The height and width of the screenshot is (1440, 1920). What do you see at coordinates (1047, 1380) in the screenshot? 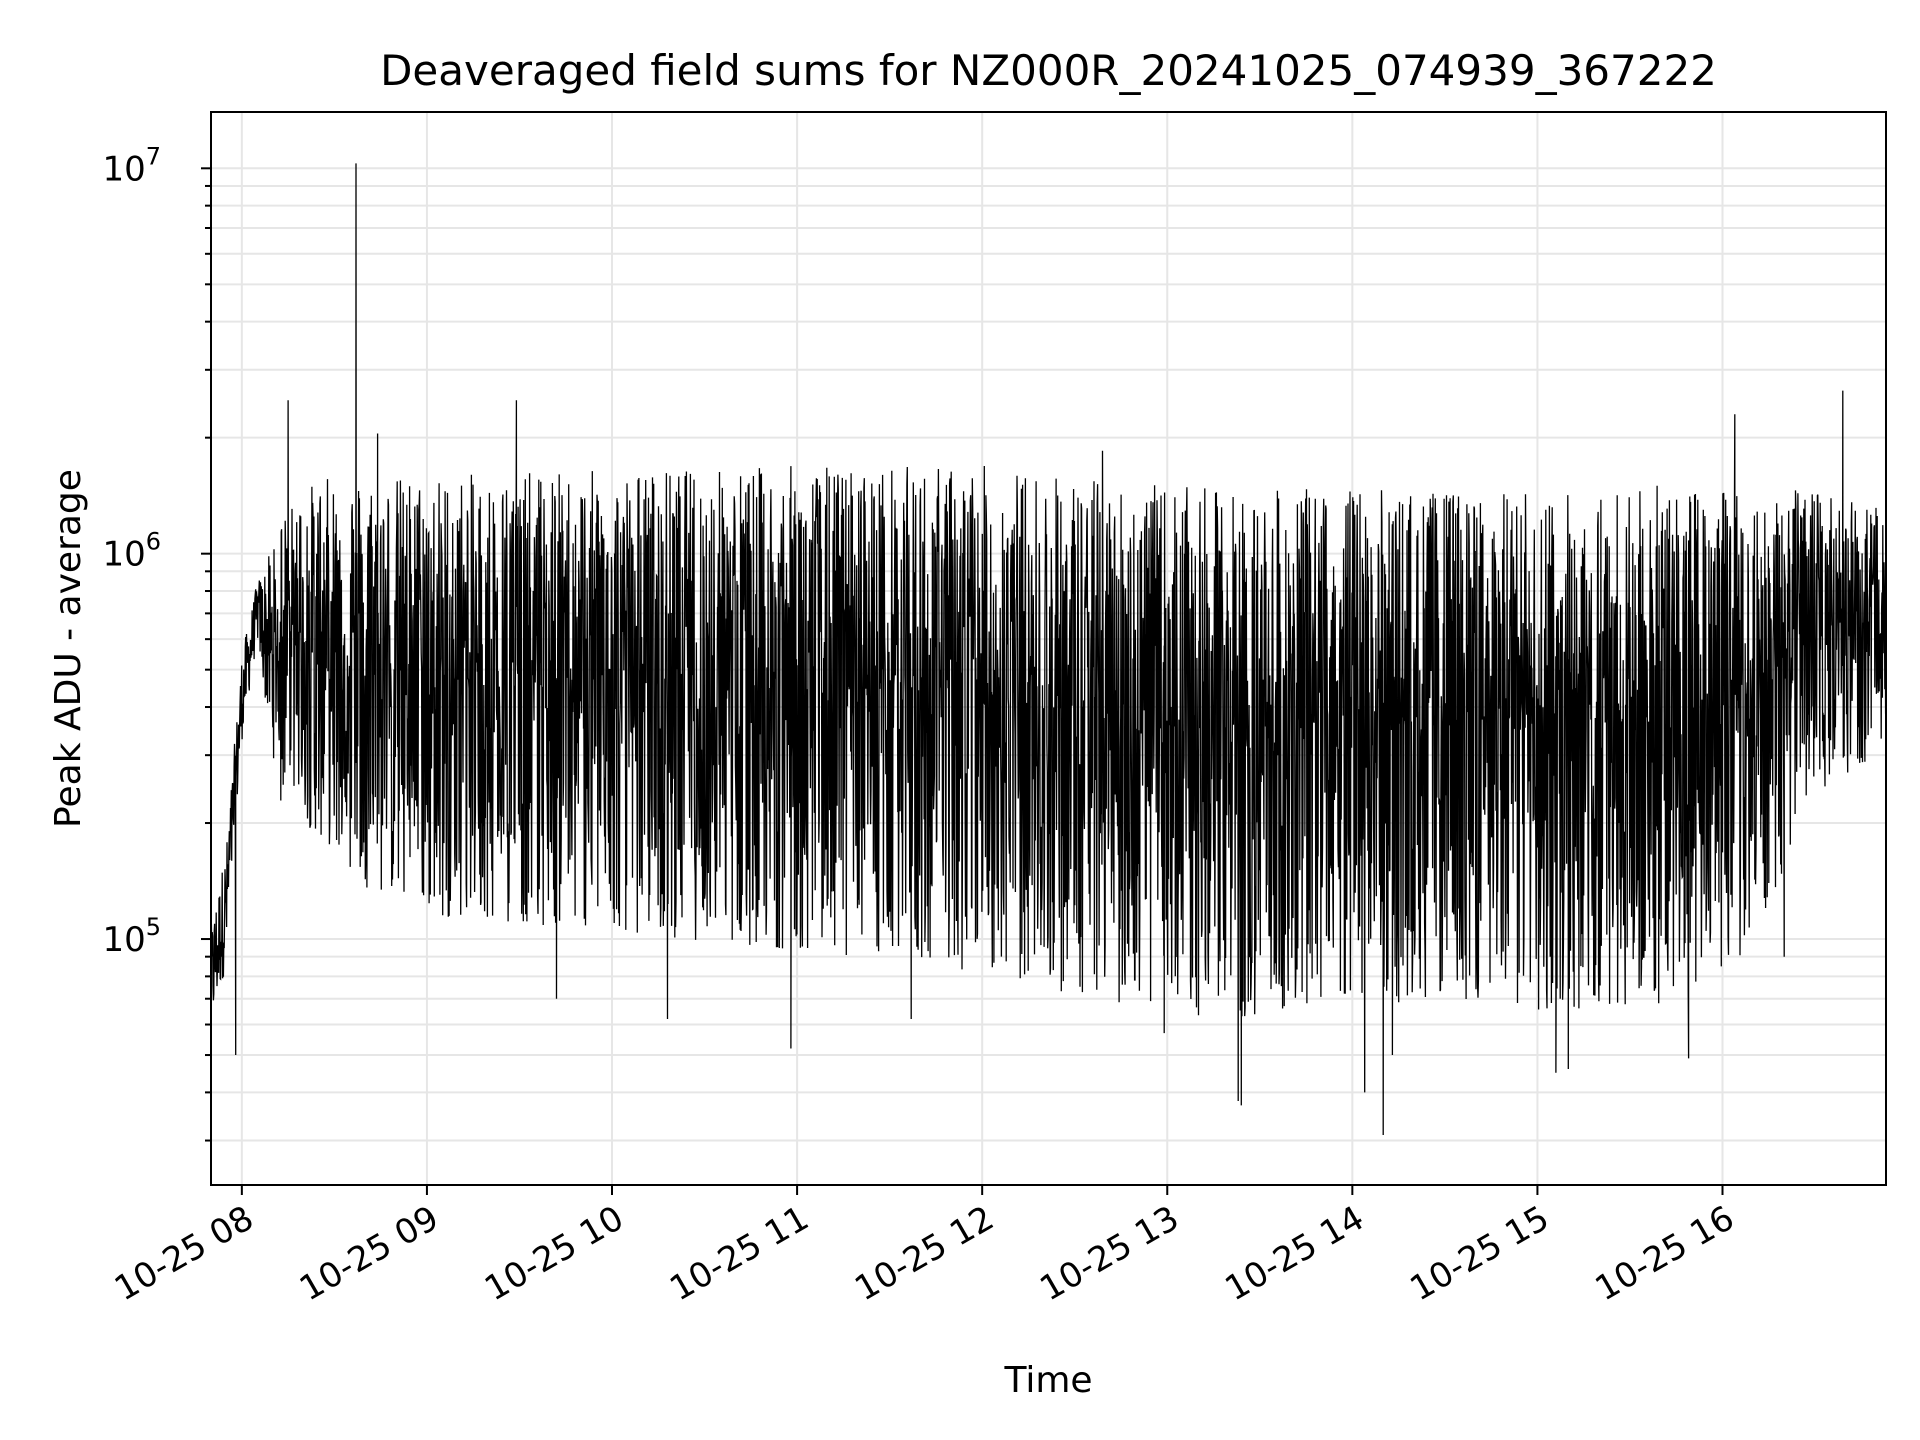
I see `x-axis-label: Time` at bounding box center [1047, 1380].